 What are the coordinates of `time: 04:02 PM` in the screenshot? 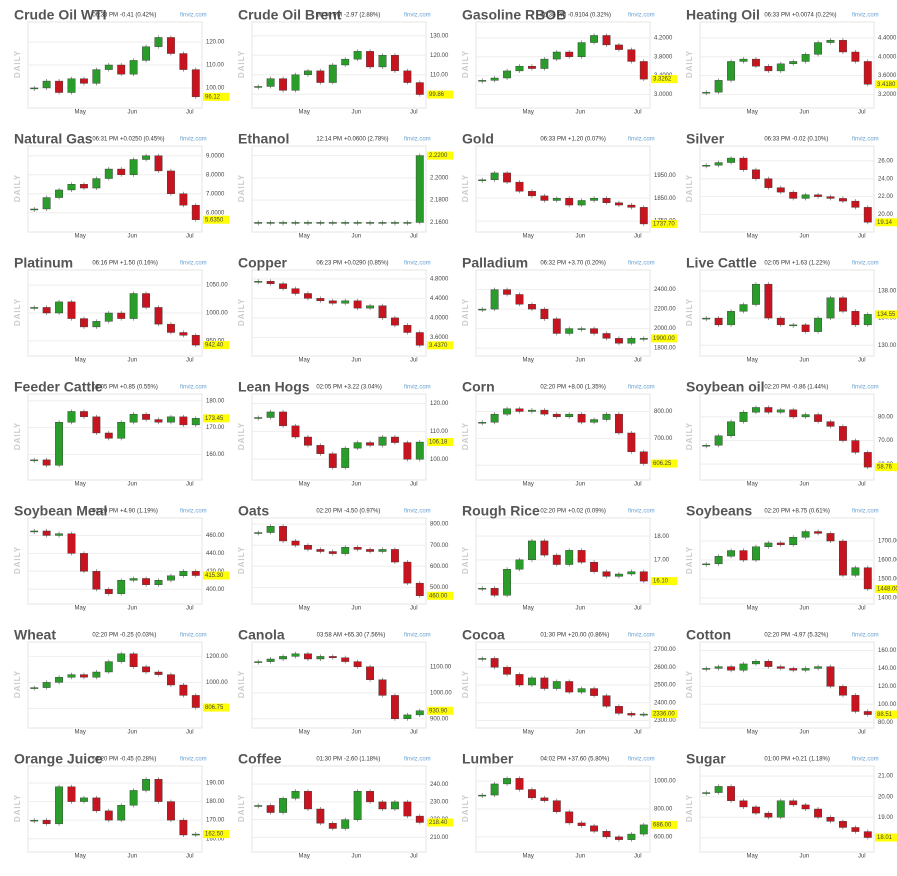 It's located at (553, 760).